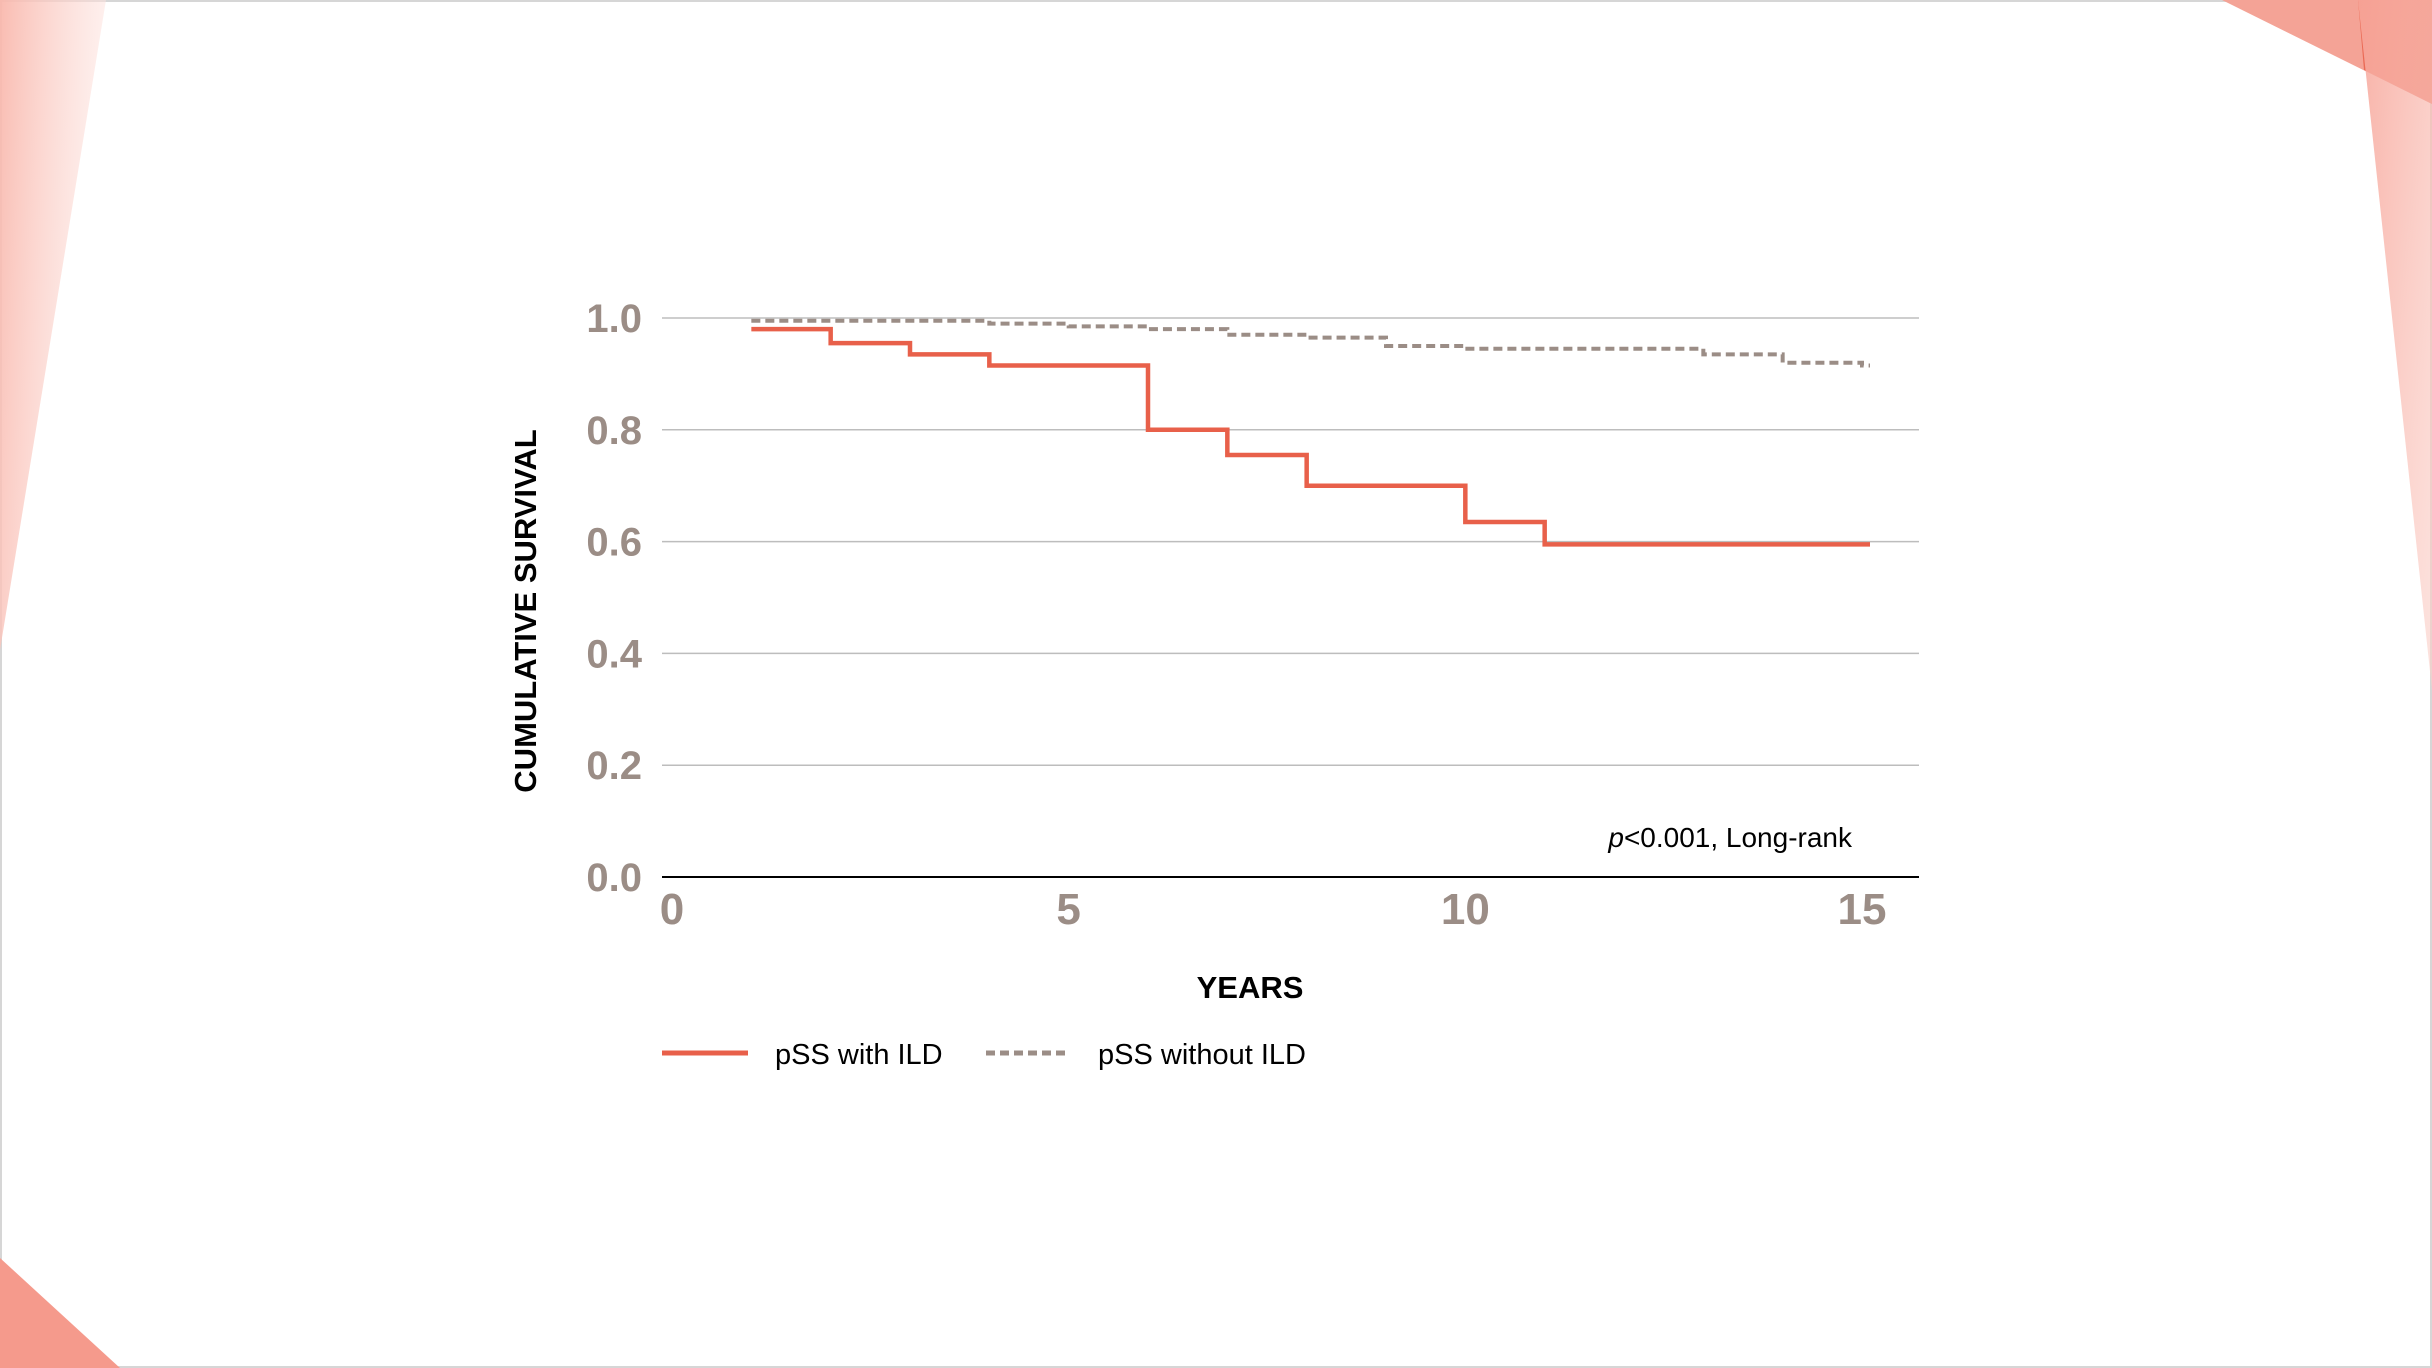  I want to click on x-tick-label: 10, so click(1465, 909).